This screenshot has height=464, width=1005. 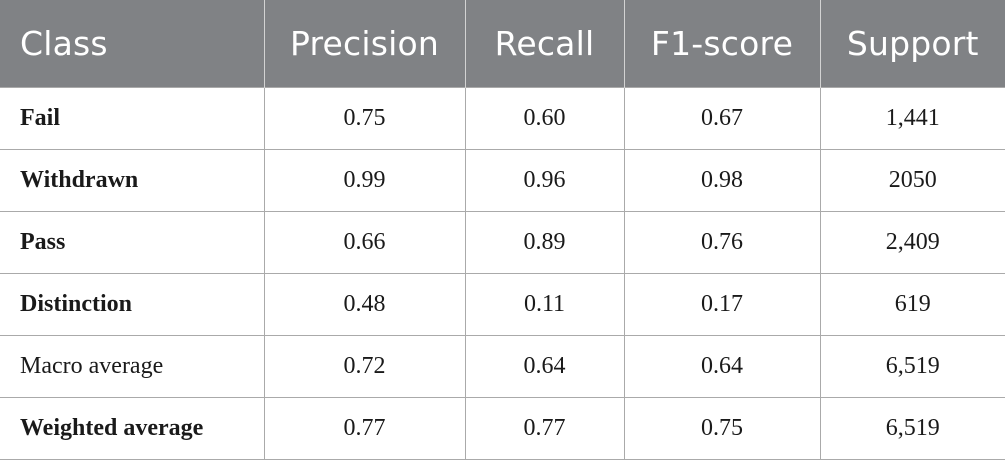 I want to click on header-class: Class, so click(x=132, y=43).